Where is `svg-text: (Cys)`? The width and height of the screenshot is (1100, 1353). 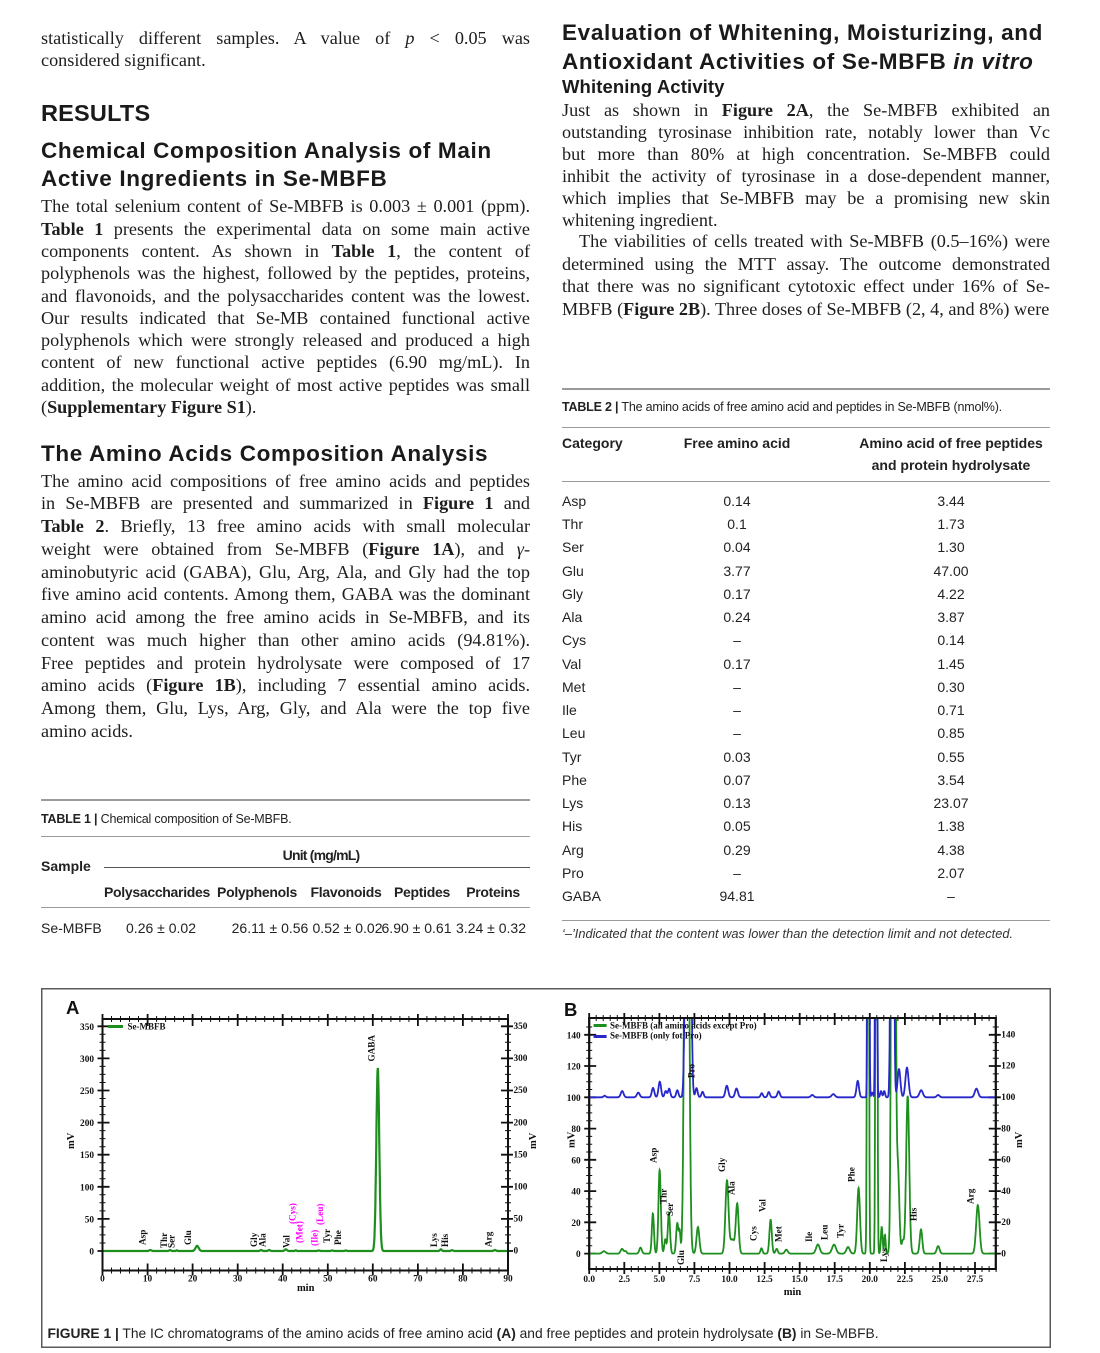
svg-text: (Cys) is located at coordinates (292, 1213).